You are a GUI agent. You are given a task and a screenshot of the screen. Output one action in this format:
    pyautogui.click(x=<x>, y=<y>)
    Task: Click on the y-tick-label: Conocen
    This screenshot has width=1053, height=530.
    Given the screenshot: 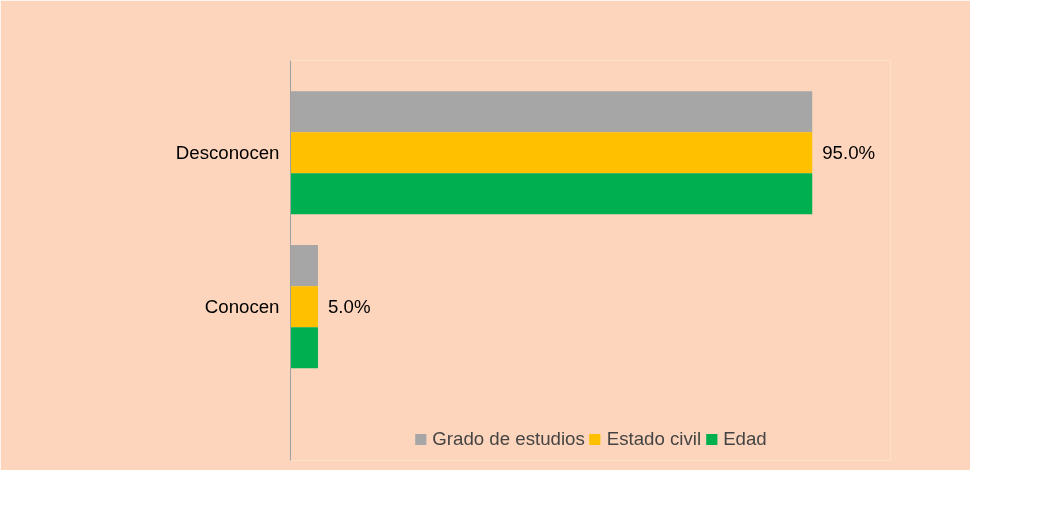 What is the action you would take?
    pyautogui.click(x=242, y=307)
    